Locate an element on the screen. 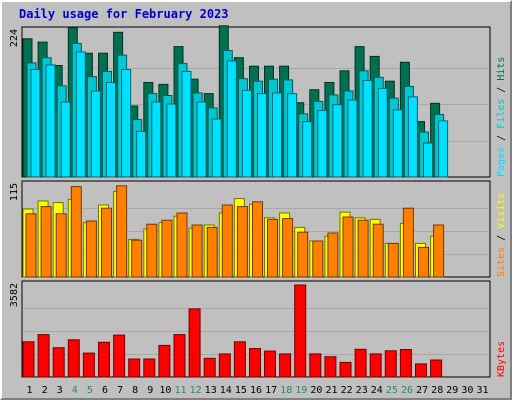 The image size is (512, 400). x-tick-day-1: 1 is located at coordinates (29, 390).